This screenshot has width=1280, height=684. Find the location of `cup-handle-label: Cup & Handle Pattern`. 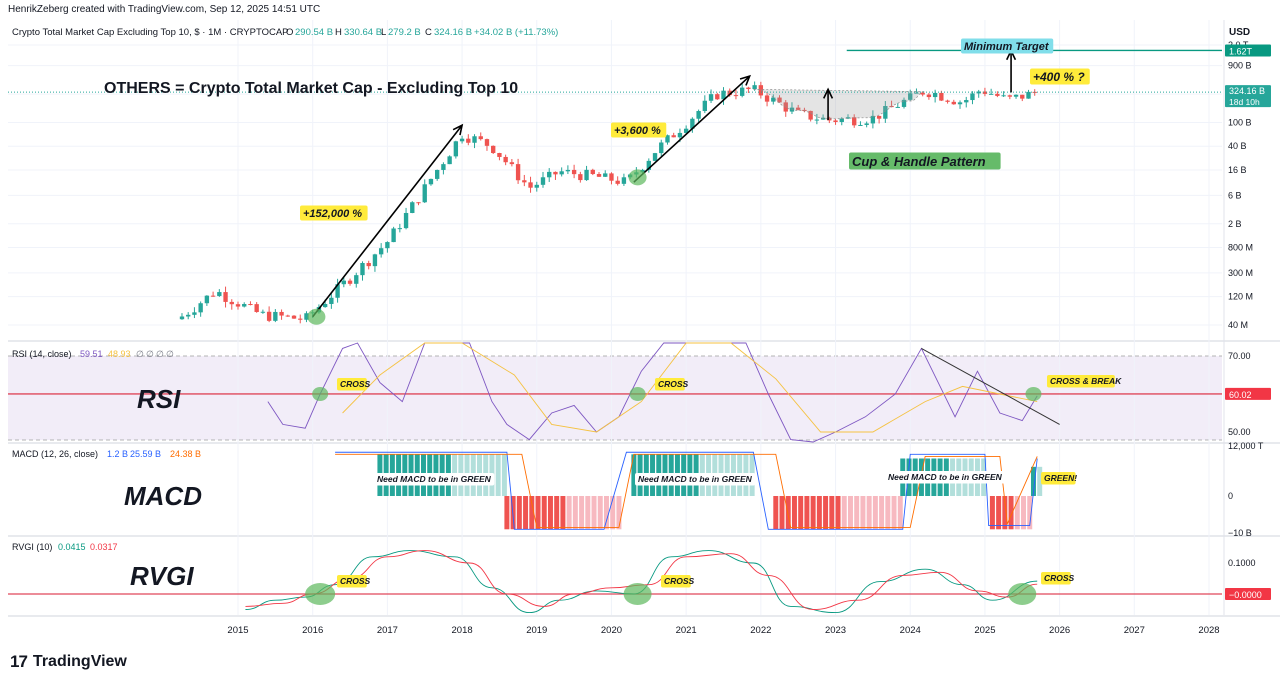

cup-handle-label: Cup & Handle Pattern is located at coordinates (919, 161).